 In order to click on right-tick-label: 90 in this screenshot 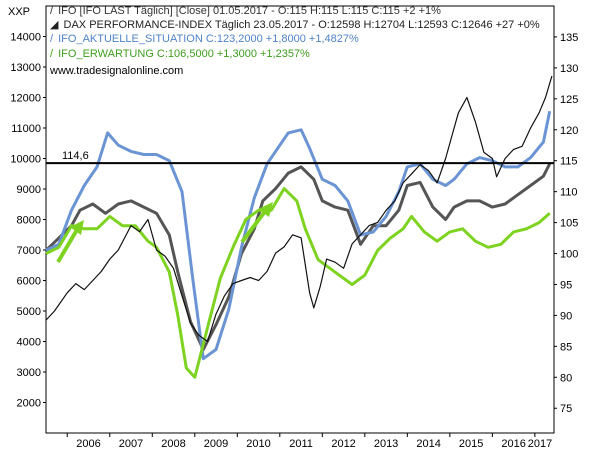, I will do `click(566, 316)`.